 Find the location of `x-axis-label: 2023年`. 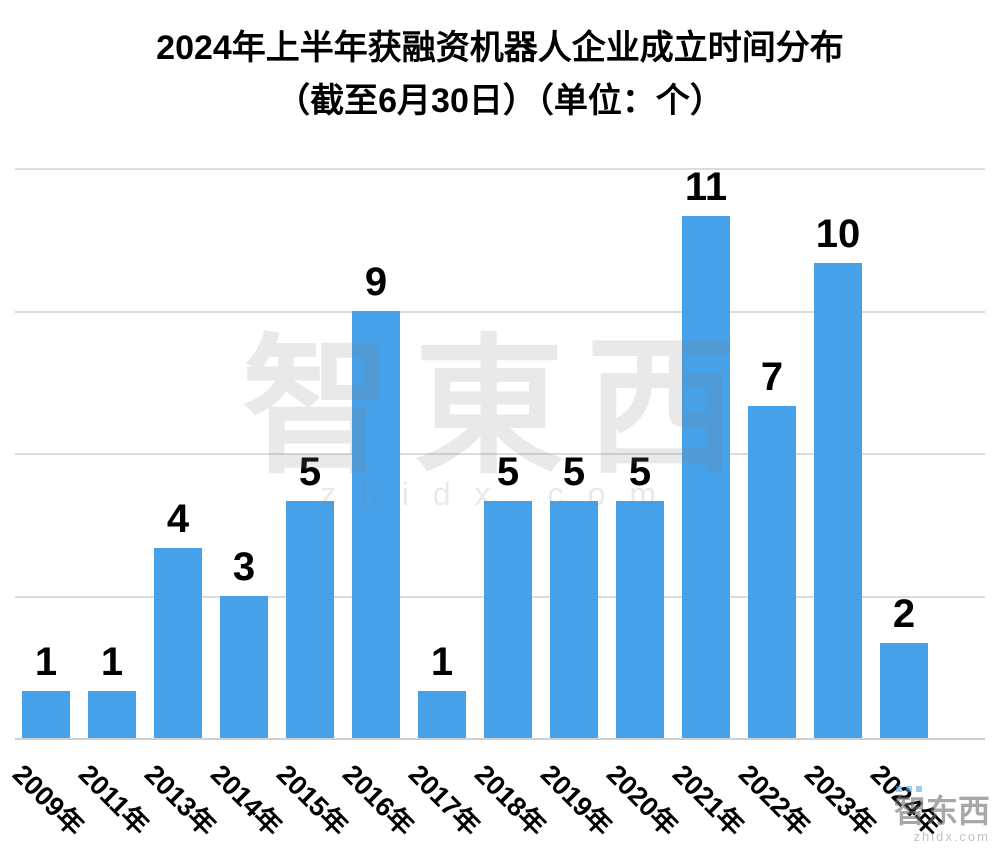

x-axis-label: 2023年 is located at coordinates (840, 800).